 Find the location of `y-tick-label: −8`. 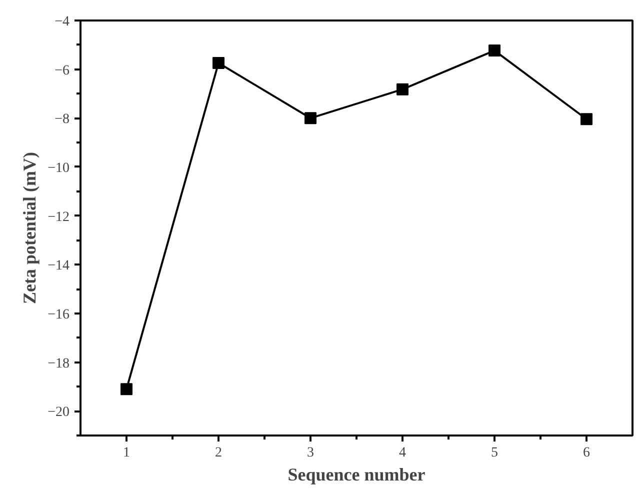

y-tick-label: −8 is located at coordinates (62, 120).